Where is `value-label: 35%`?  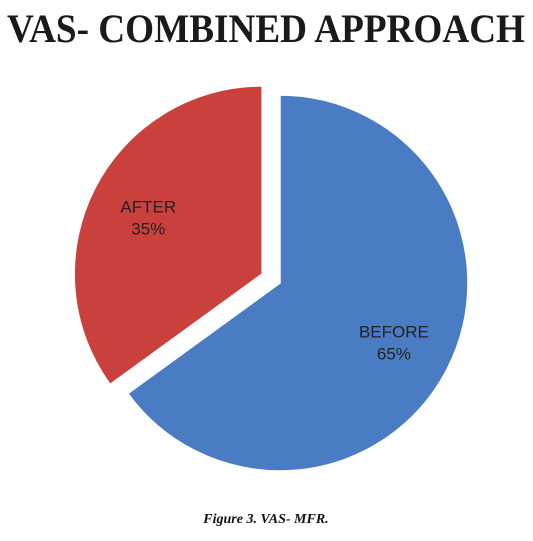 value-label: 35% is located at coordinates (148, 229).